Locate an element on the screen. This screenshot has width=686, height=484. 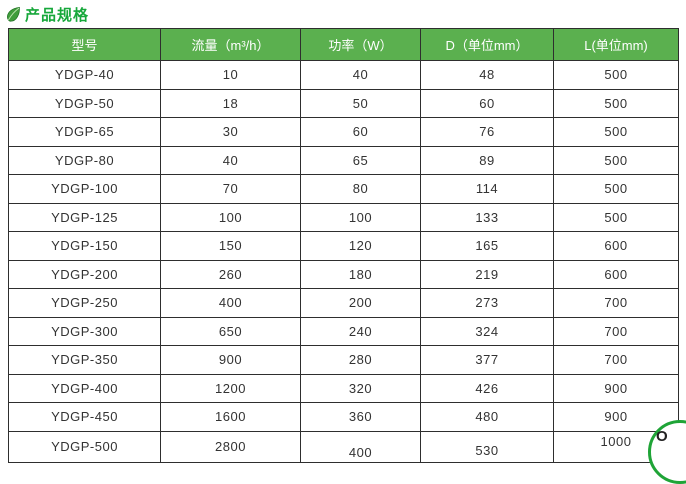
cell-power: 400 is located at coordinates (360, 446).